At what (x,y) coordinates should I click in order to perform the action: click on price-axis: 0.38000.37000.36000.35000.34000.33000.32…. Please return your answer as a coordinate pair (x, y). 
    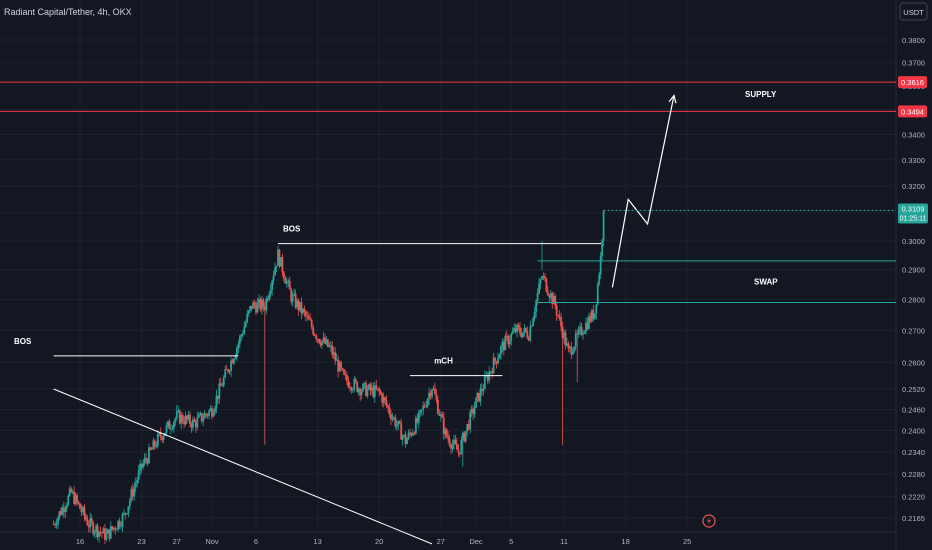
    Looking at the image, I should click on (913, 279).